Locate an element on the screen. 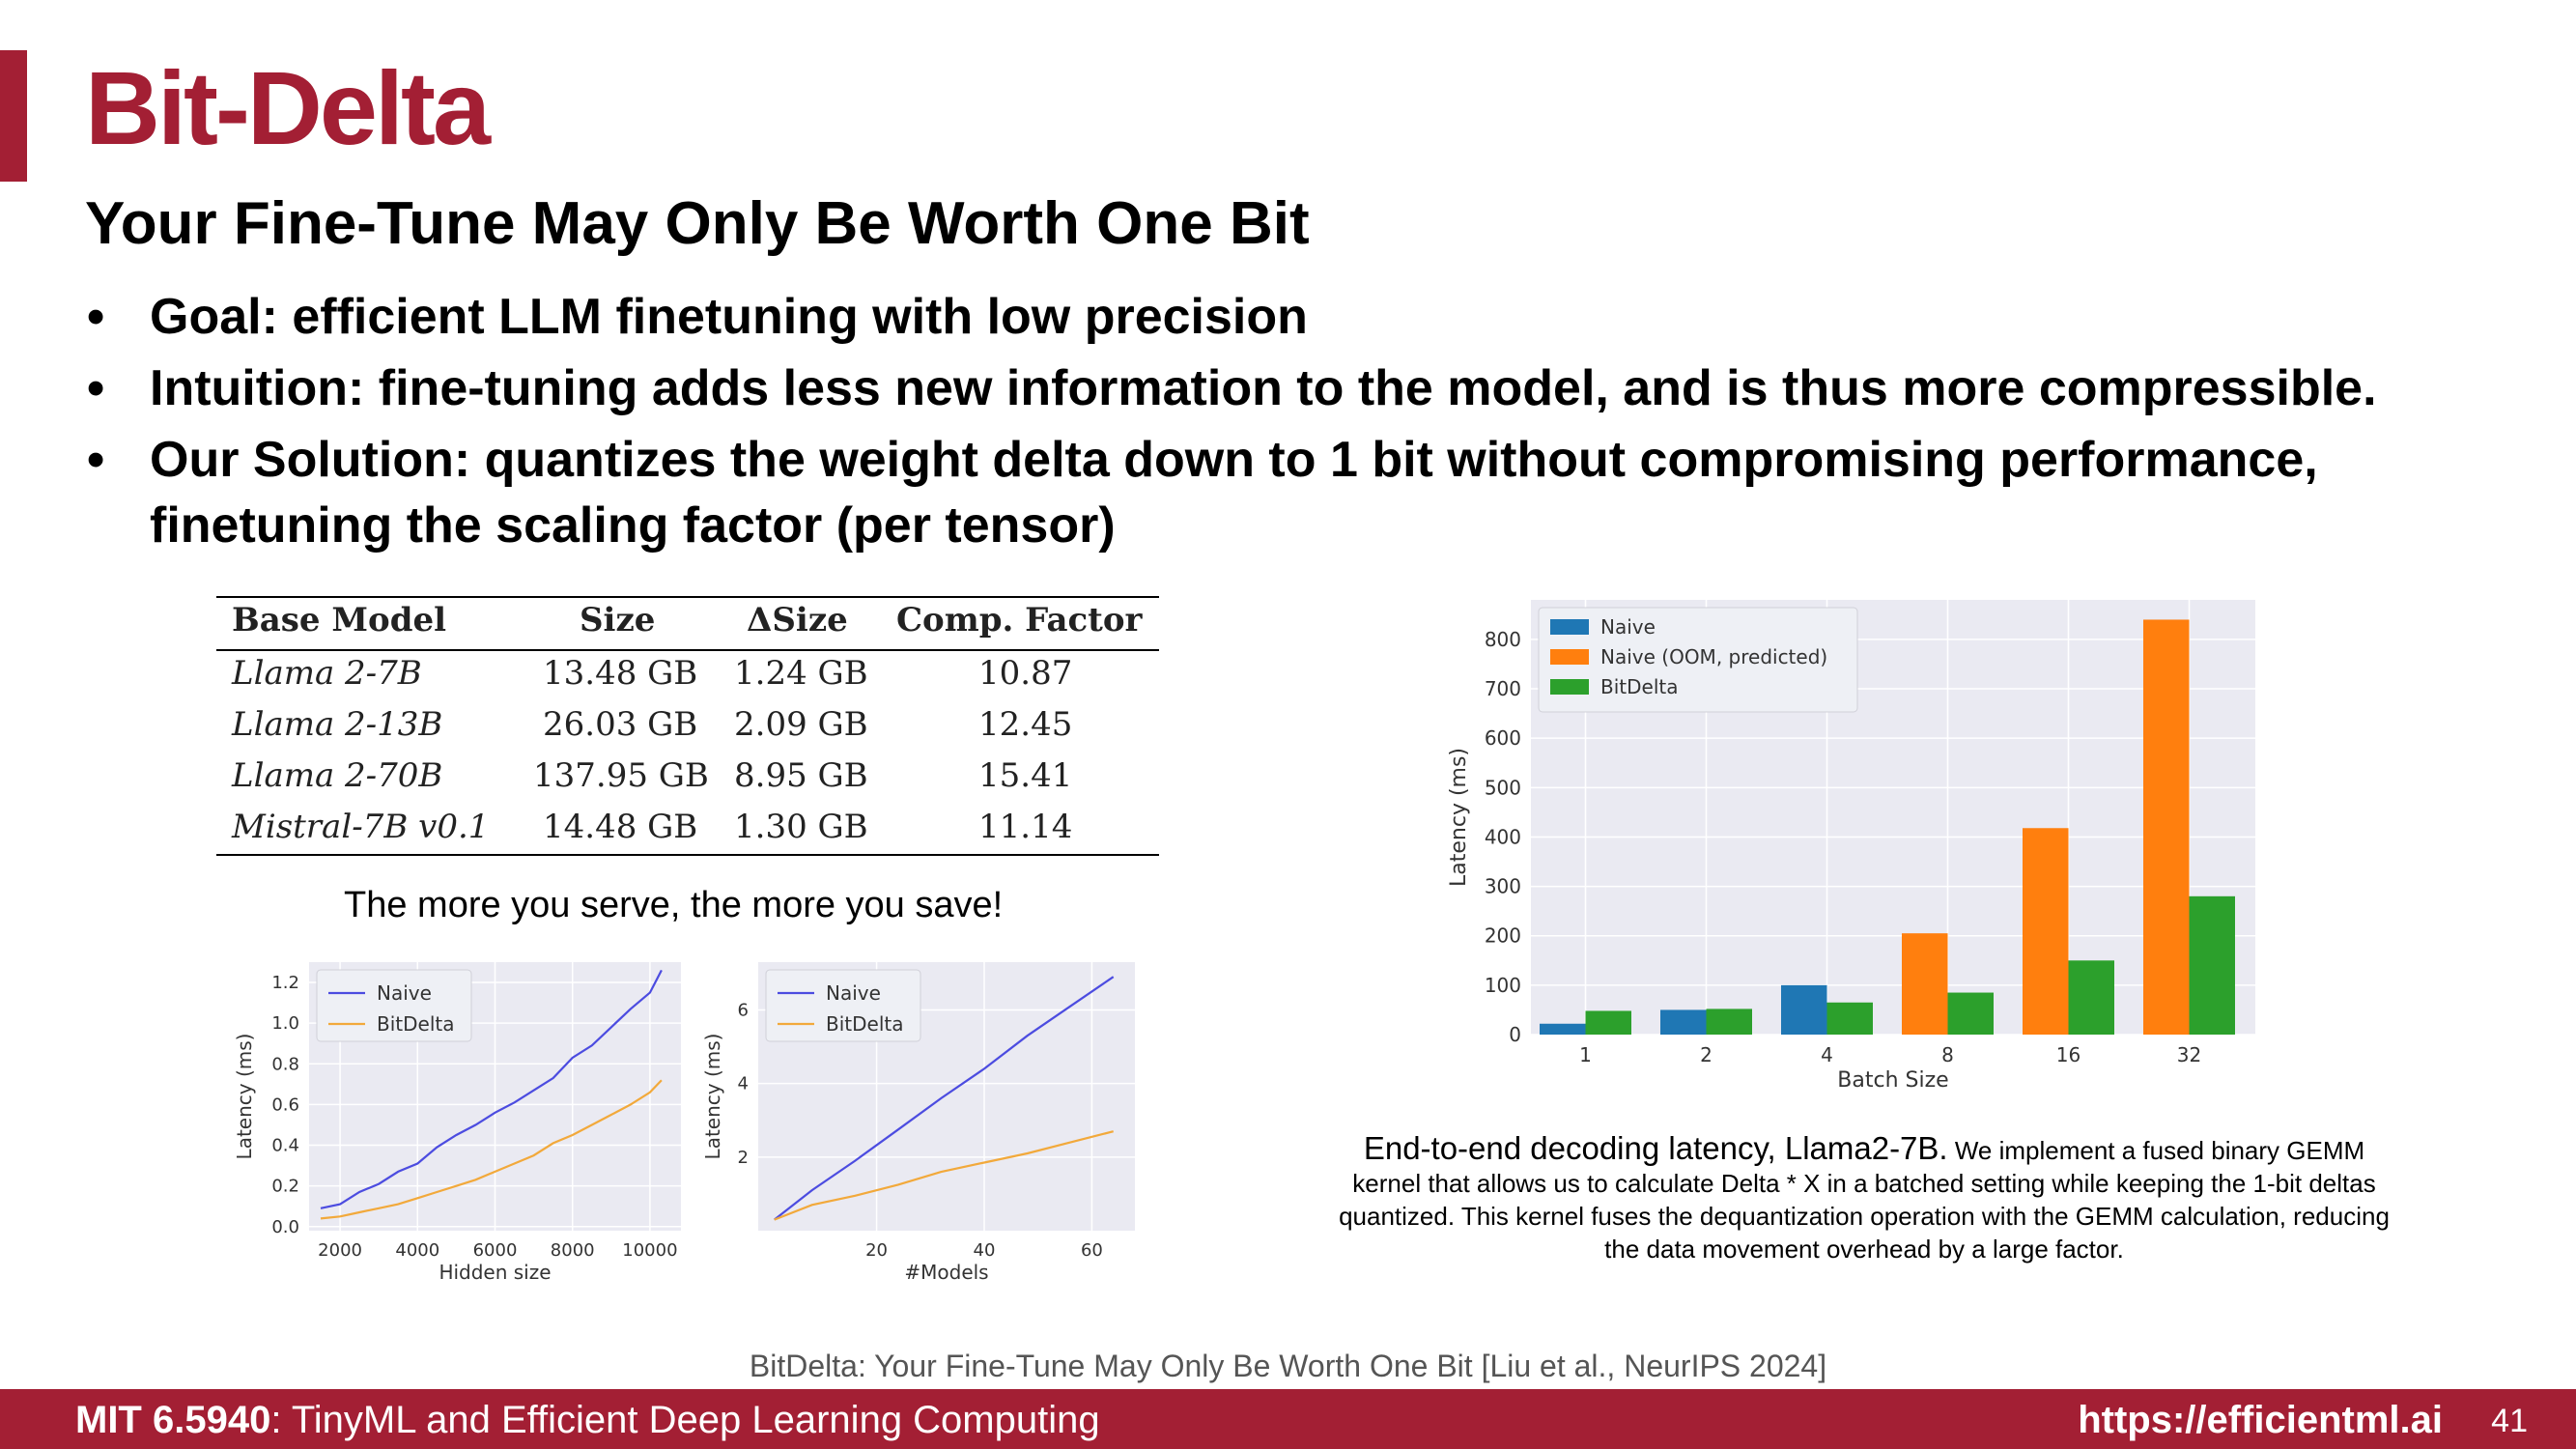 Image resolution: width=2576 pixels, height=1449 pixels. y-tick-label: 1.2 is located at coordinates (285, 983).